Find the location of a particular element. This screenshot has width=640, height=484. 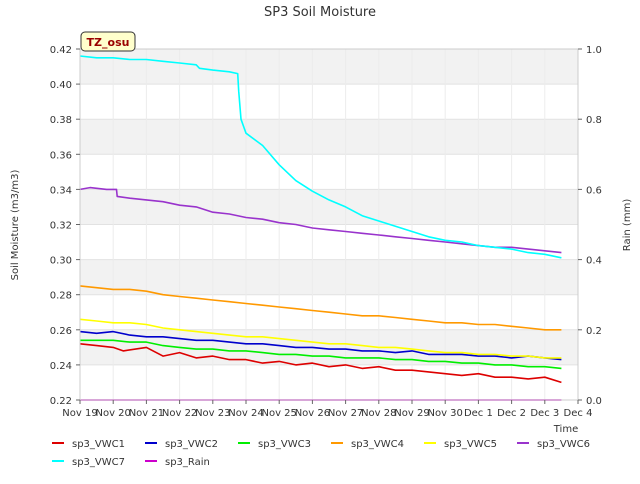

x-tick-label: Dec 1 is located at coordinates (478, 413).